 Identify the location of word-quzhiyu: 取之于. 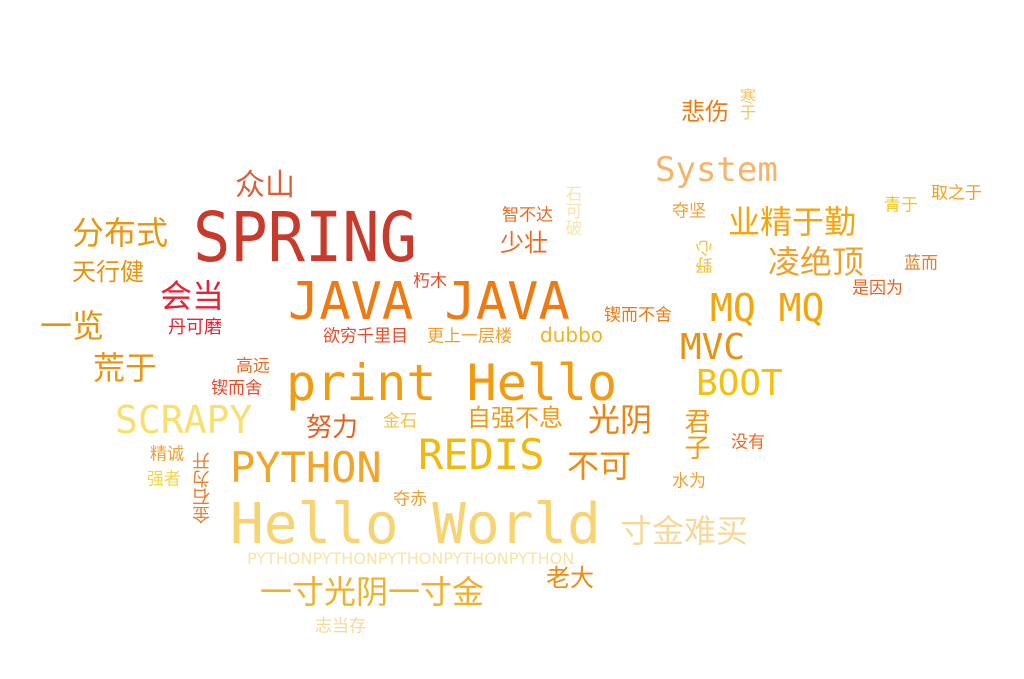
(956, 193).